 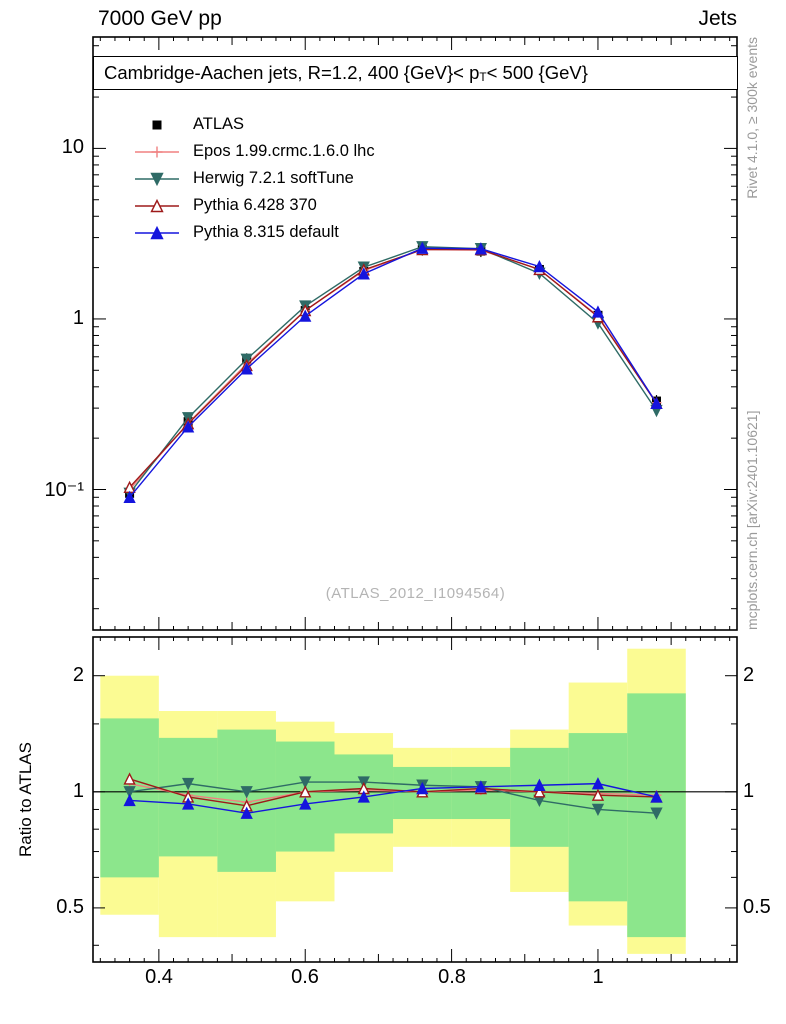 I want to click on legend-label: Epos 1.99.crmc.1.6.0 lhc, so click(x=284, y=151).